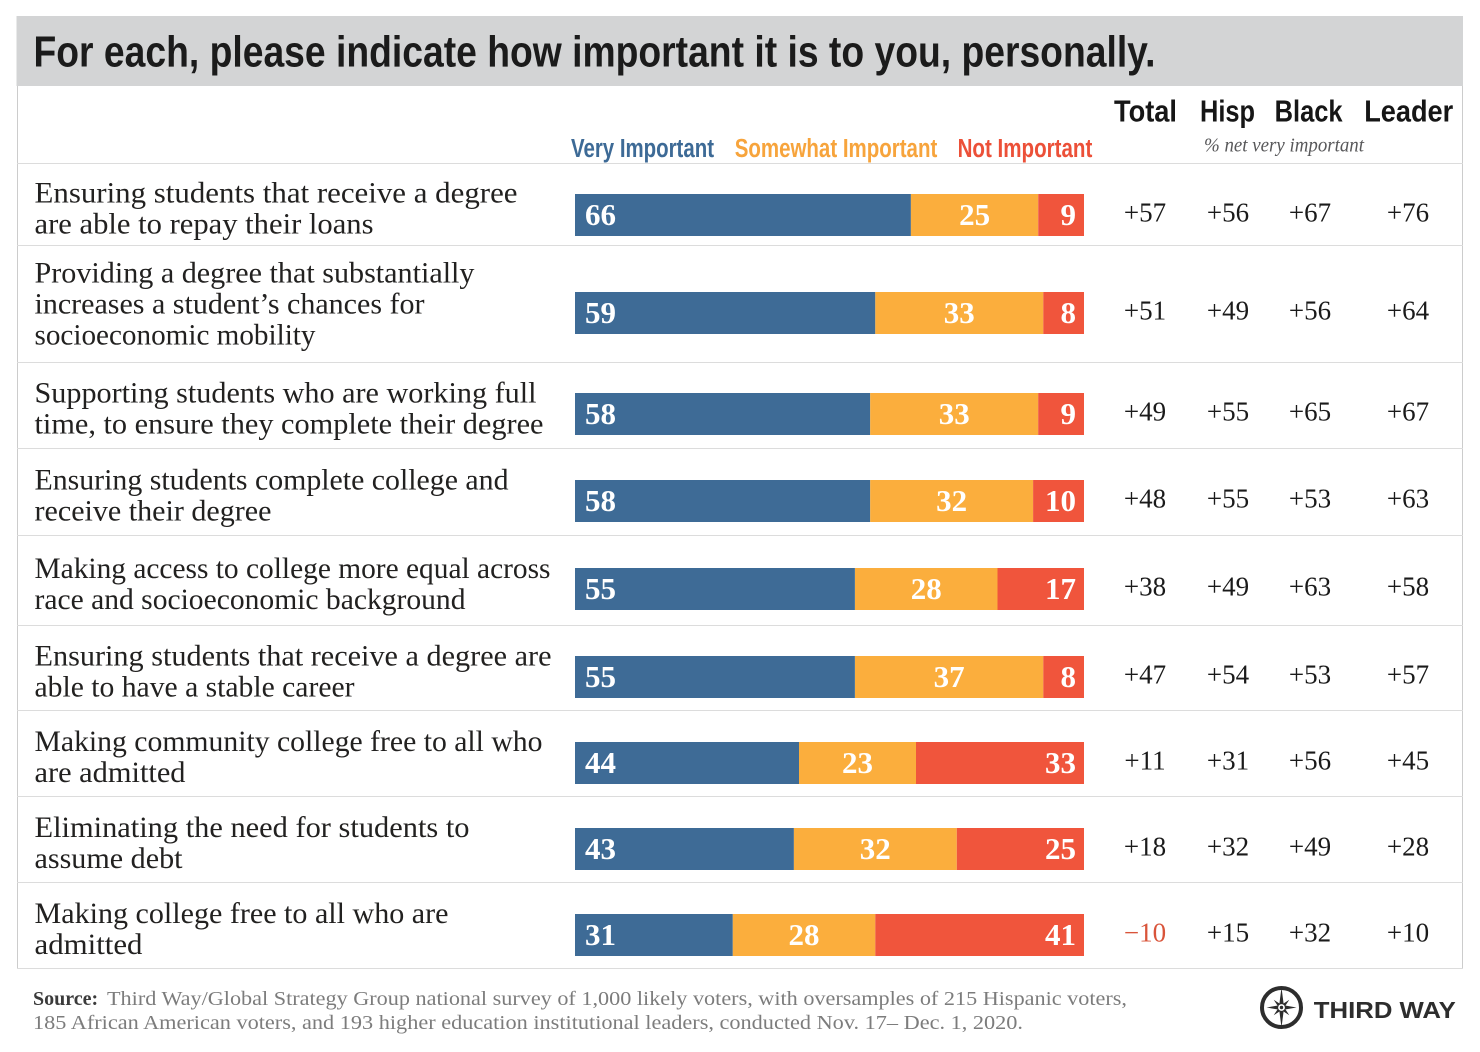  I want to click on svg-text: −10, so click(1145, 932).